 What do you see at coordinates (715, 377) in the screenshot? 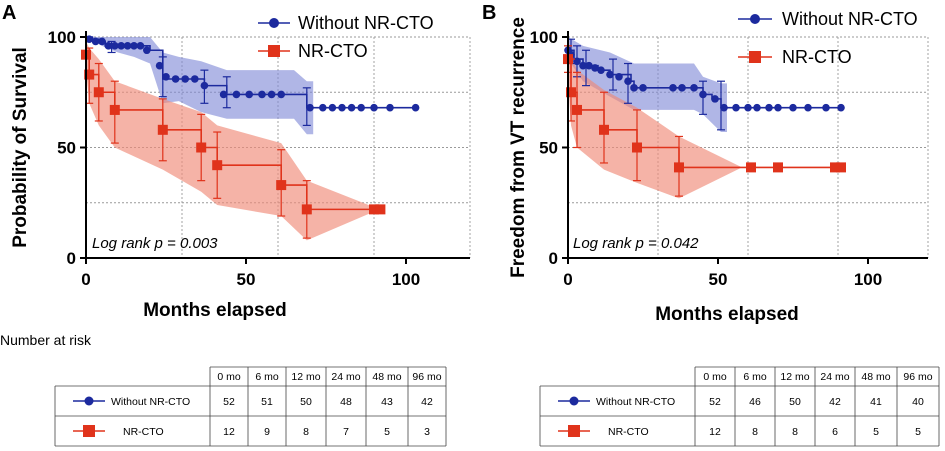
I see `table-header: 0 mo` at bounding box center [715, 377].